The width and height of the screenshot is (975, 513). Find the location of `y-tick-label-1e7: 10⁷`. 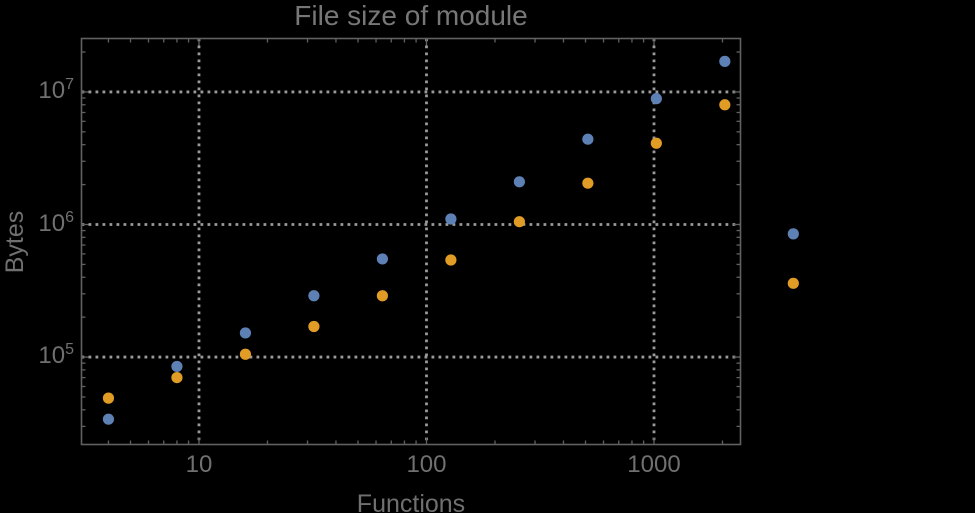

y-tick-label-1e7: 10⁷ is located at coordinates (56, 89).